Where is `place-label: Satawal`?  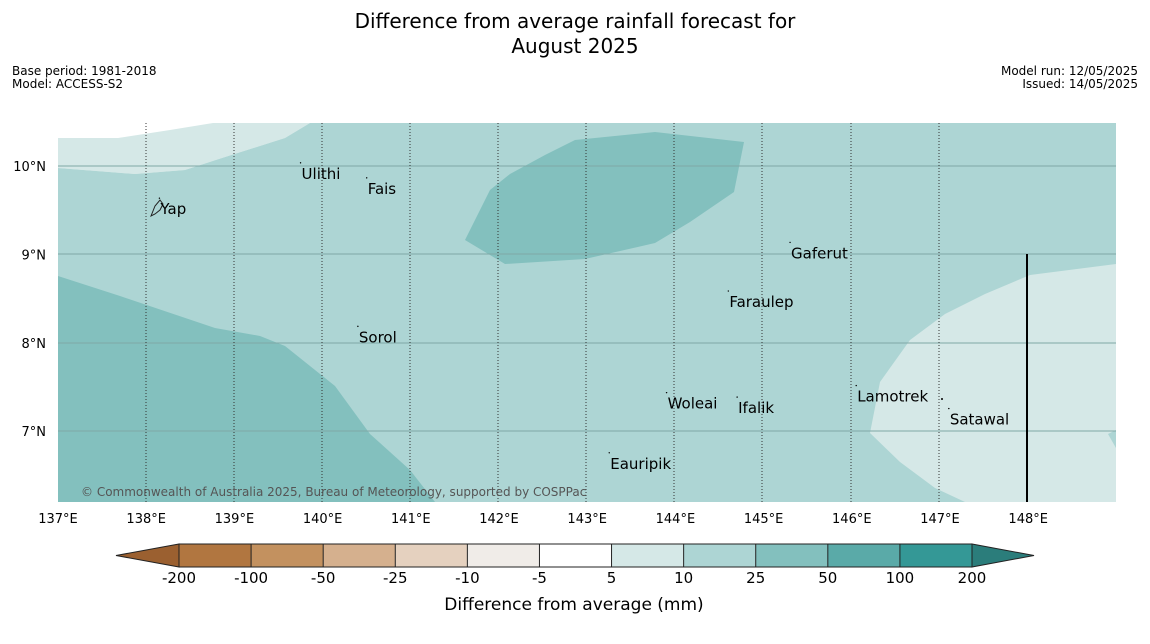
place-label: Satawal is located at coordinates (979, 420).